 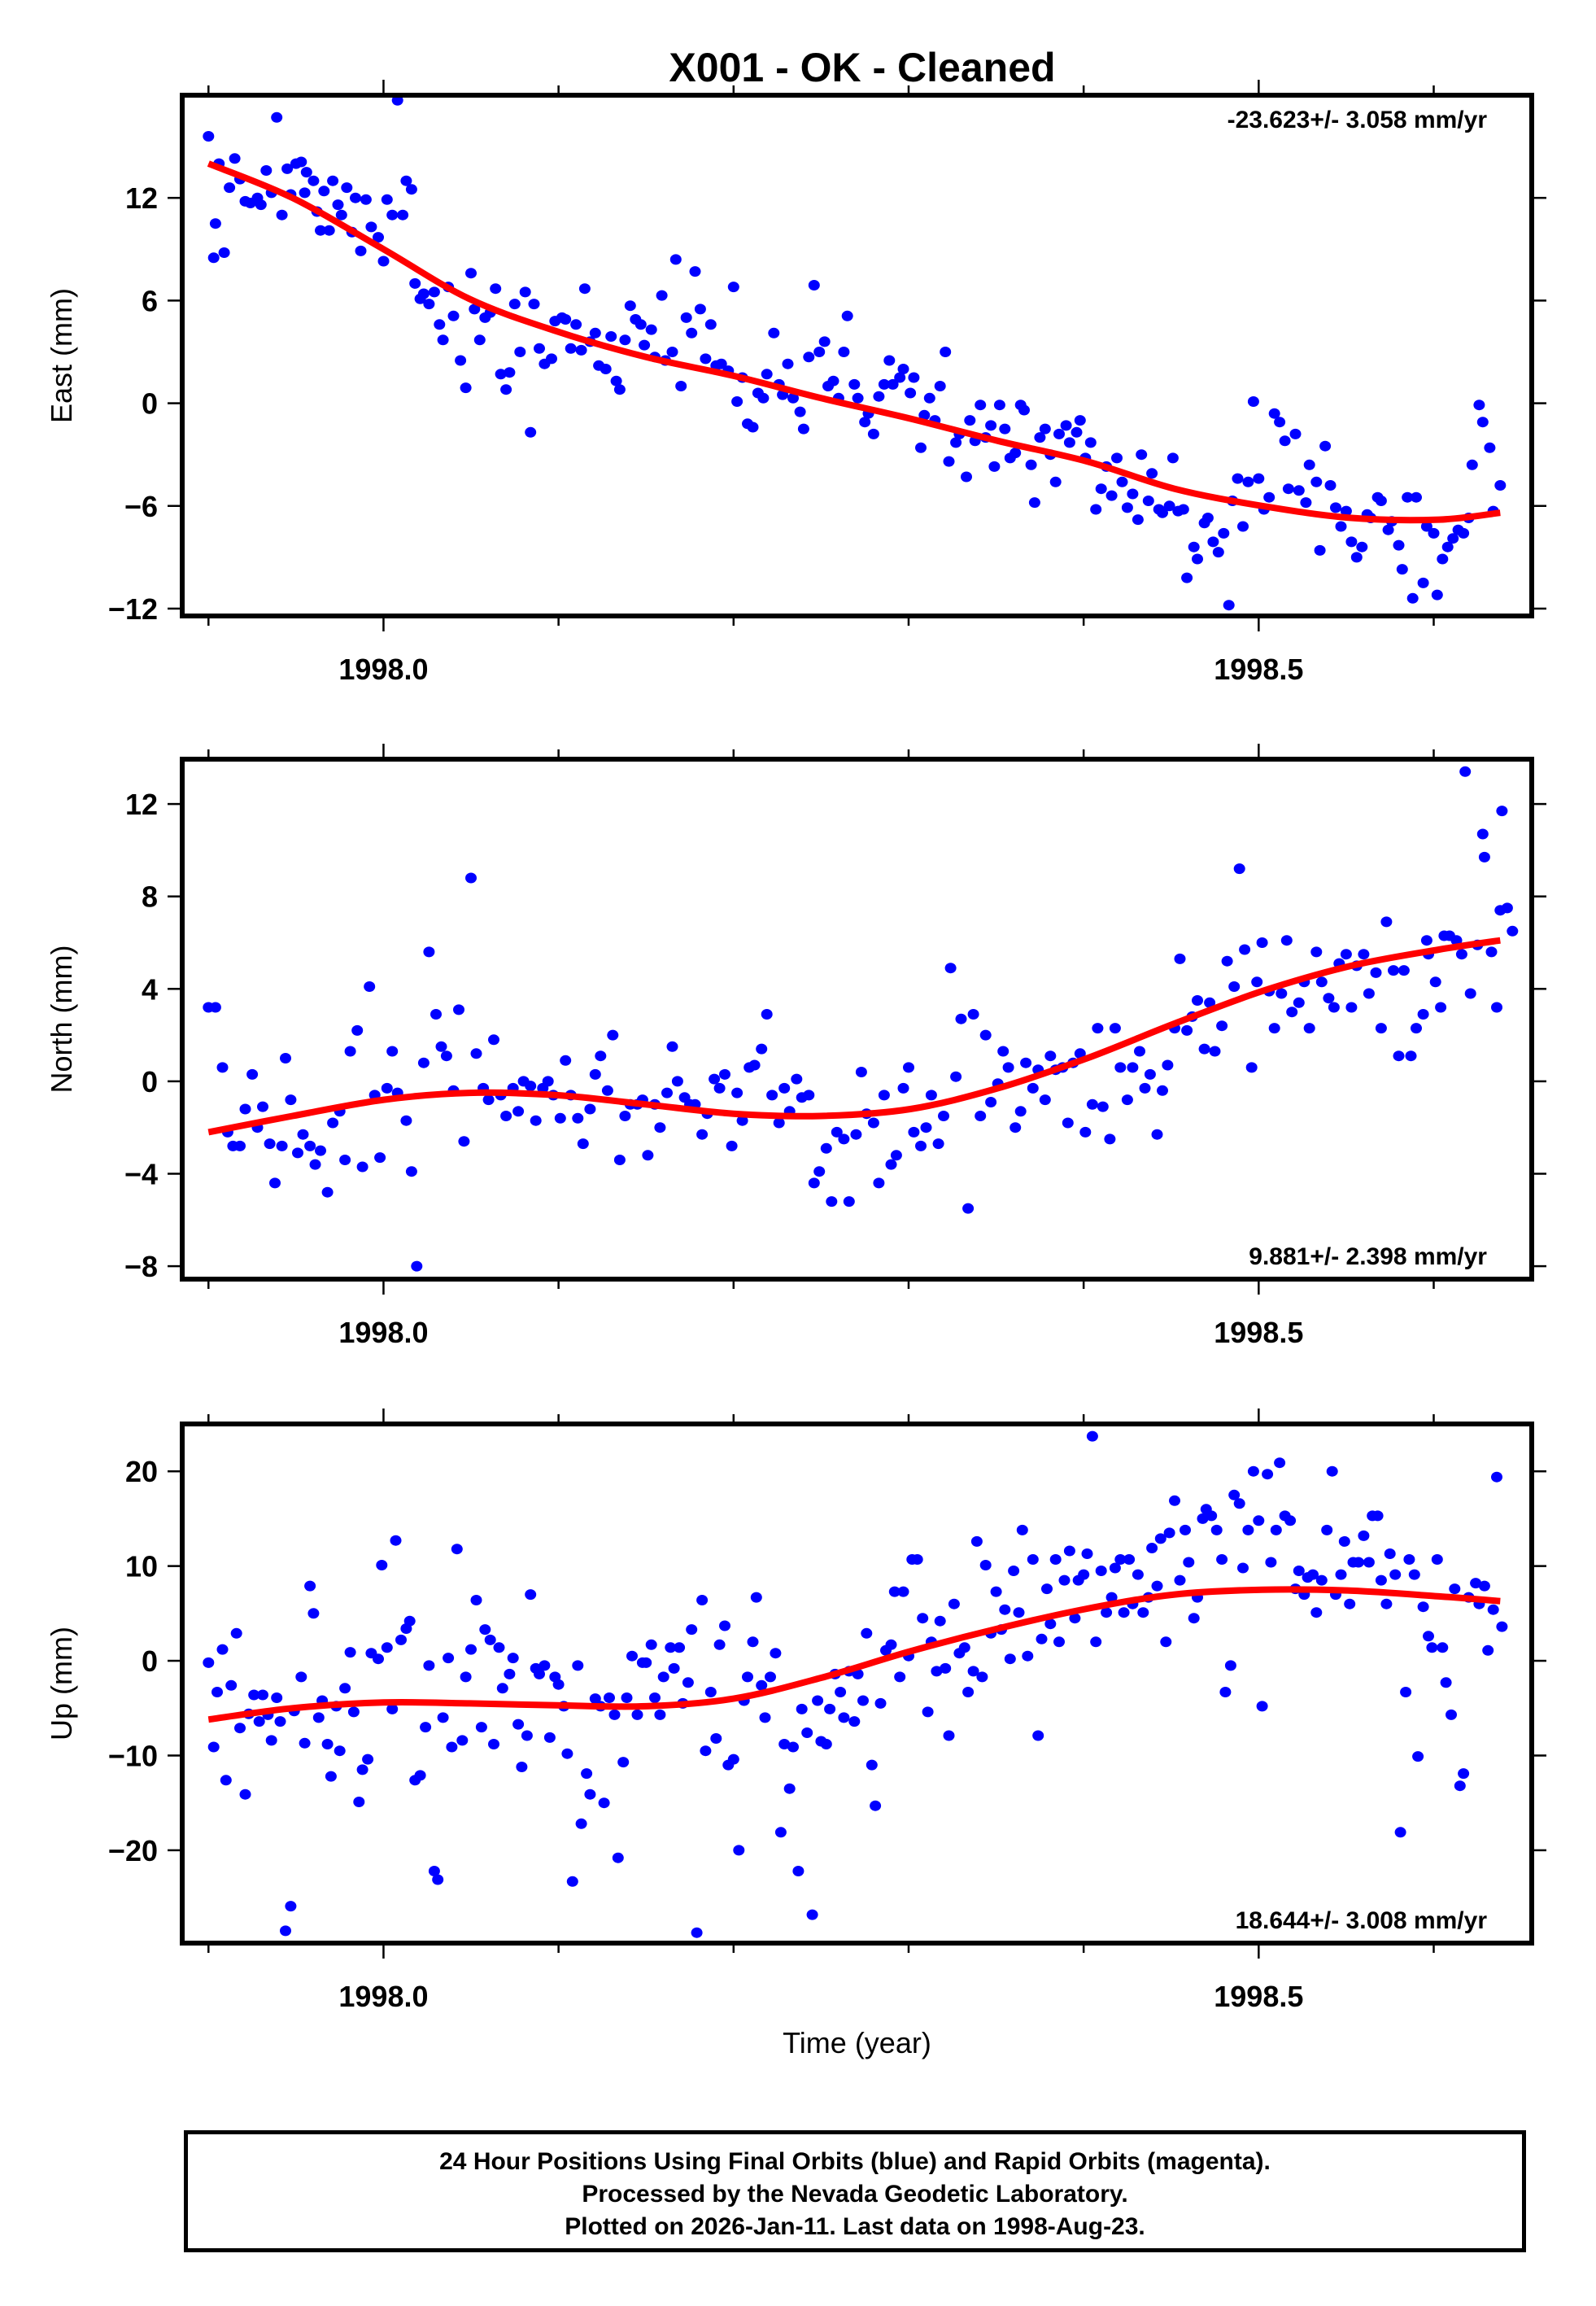 I want to click on y-tick-label: 8, so click(x=150, y=897).